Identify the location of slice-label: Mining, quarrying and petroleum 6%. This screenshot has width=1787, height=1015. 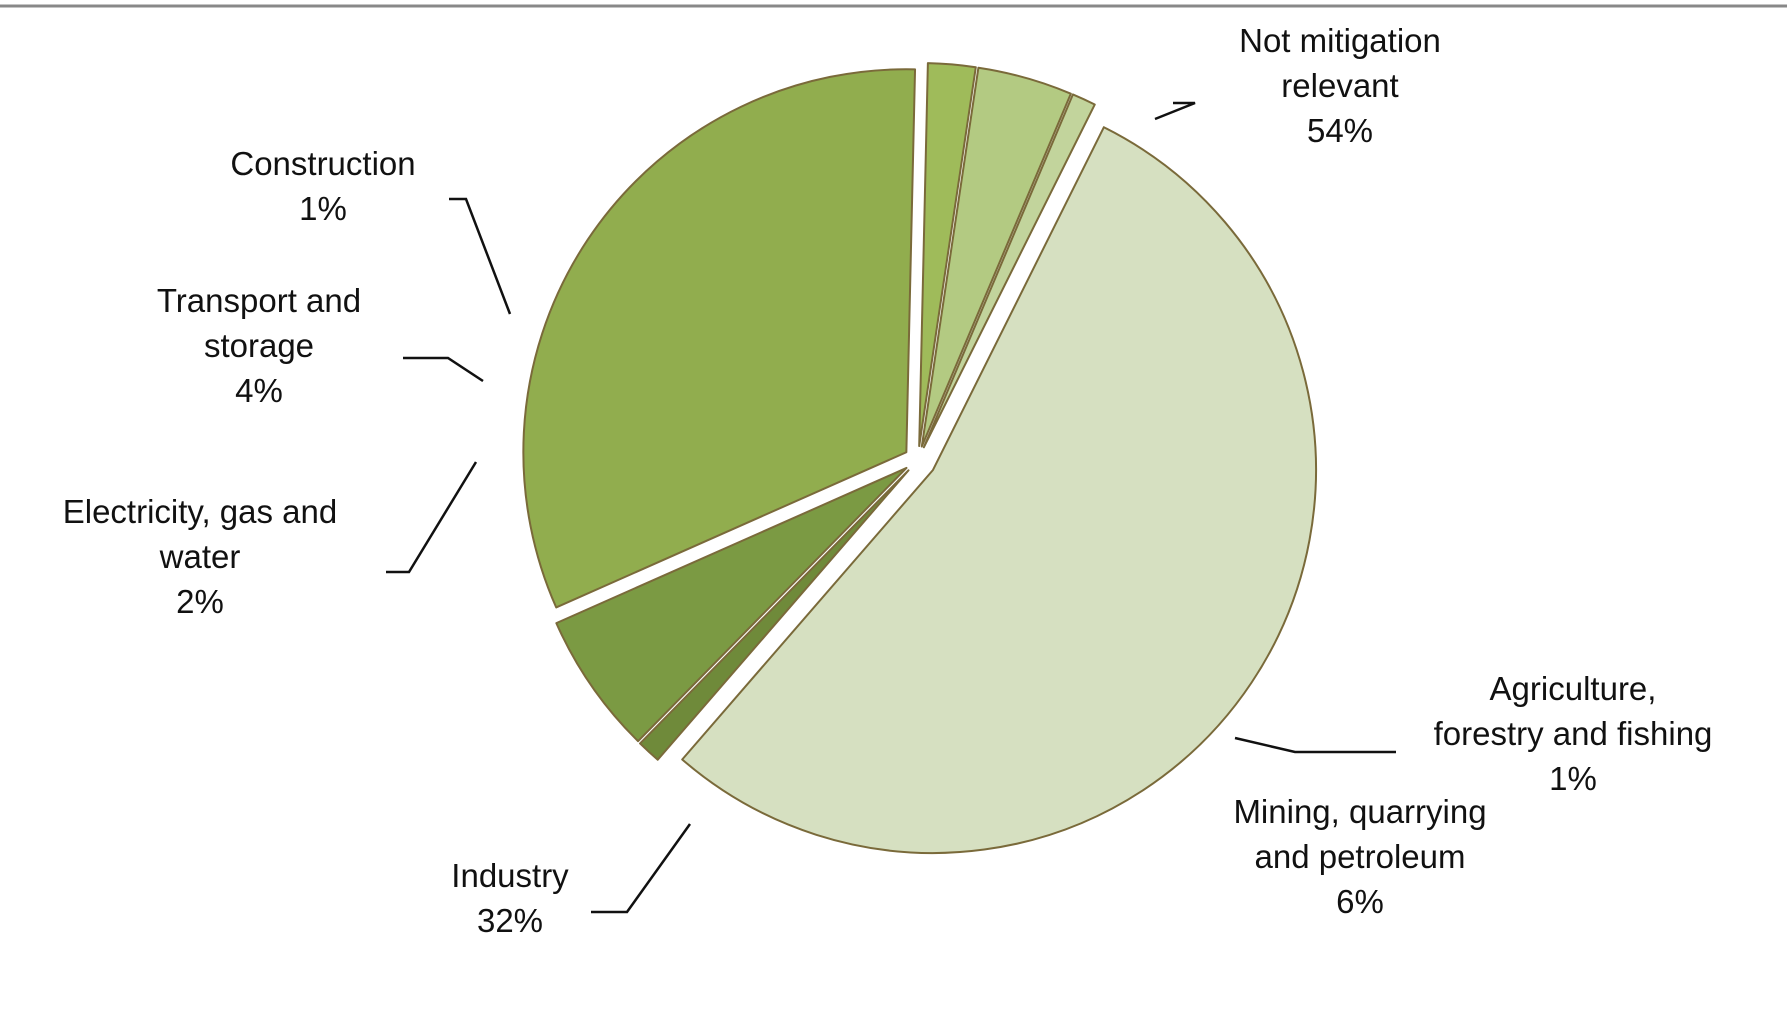
(1359, 856).